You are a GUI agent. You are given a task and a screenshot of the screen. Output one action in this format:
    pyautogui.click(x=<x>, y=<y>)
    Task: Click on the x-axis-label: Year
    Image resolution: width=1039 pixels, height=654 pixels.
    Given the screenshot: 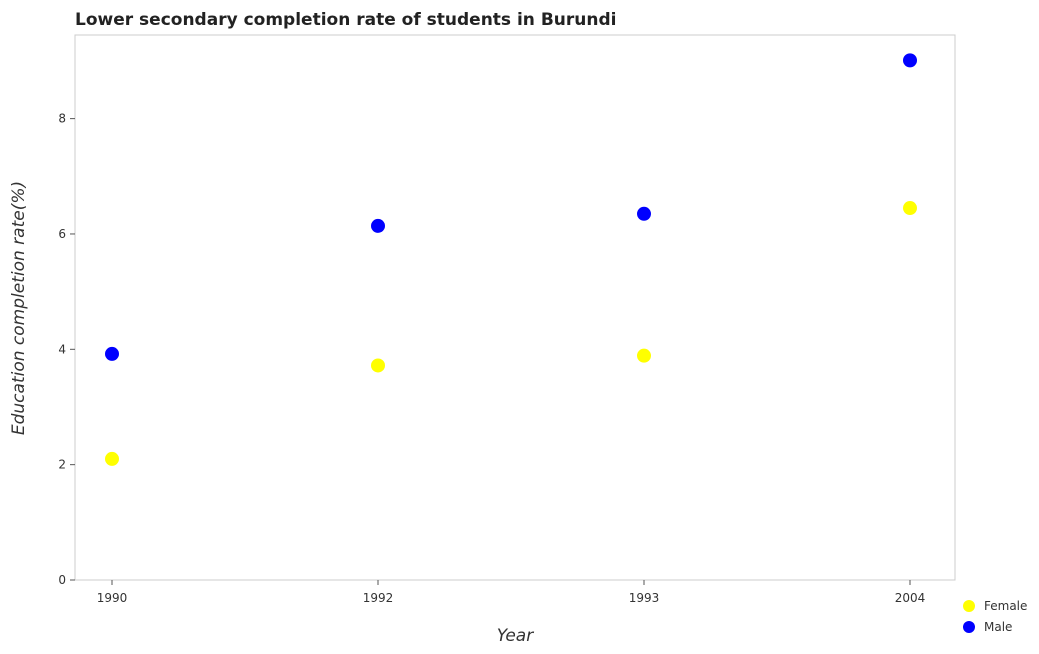 What is the action you would take?
    pyautogui.click(x=515, y=636)
    